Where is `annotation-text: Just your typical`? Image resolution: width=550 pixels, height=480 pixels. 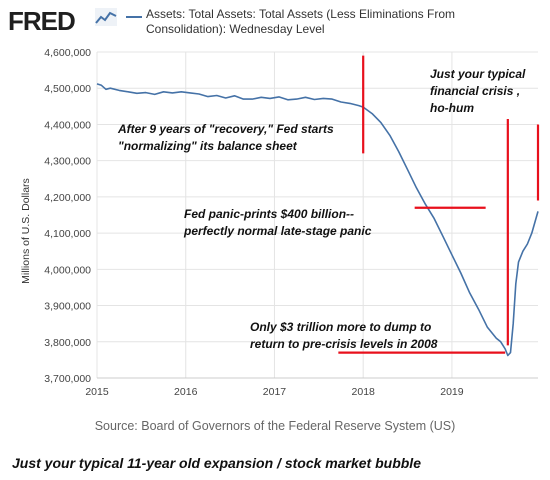 annotation-text: Just your typical is located at coordinates (478, 74).